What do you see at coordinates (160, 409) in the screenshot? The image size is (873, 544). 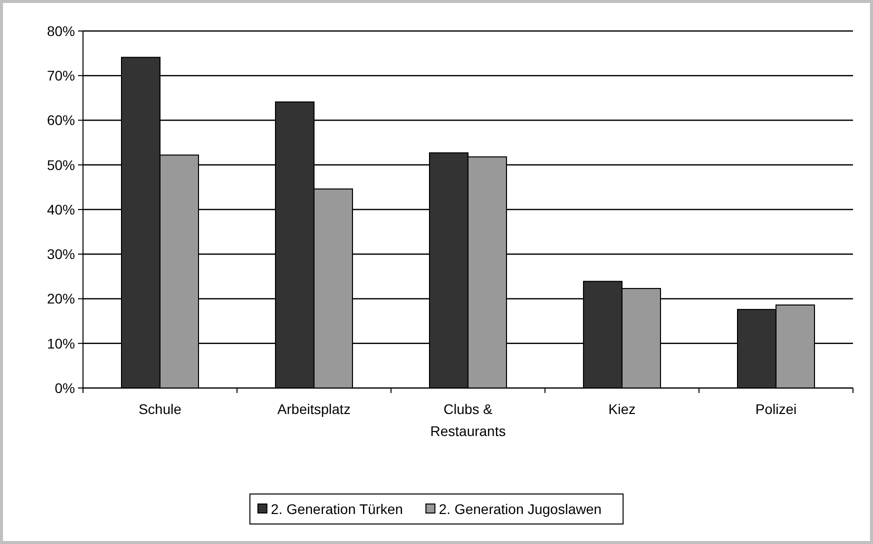 I see `x-tick-label: Schule` at bounding box center [160, 409].